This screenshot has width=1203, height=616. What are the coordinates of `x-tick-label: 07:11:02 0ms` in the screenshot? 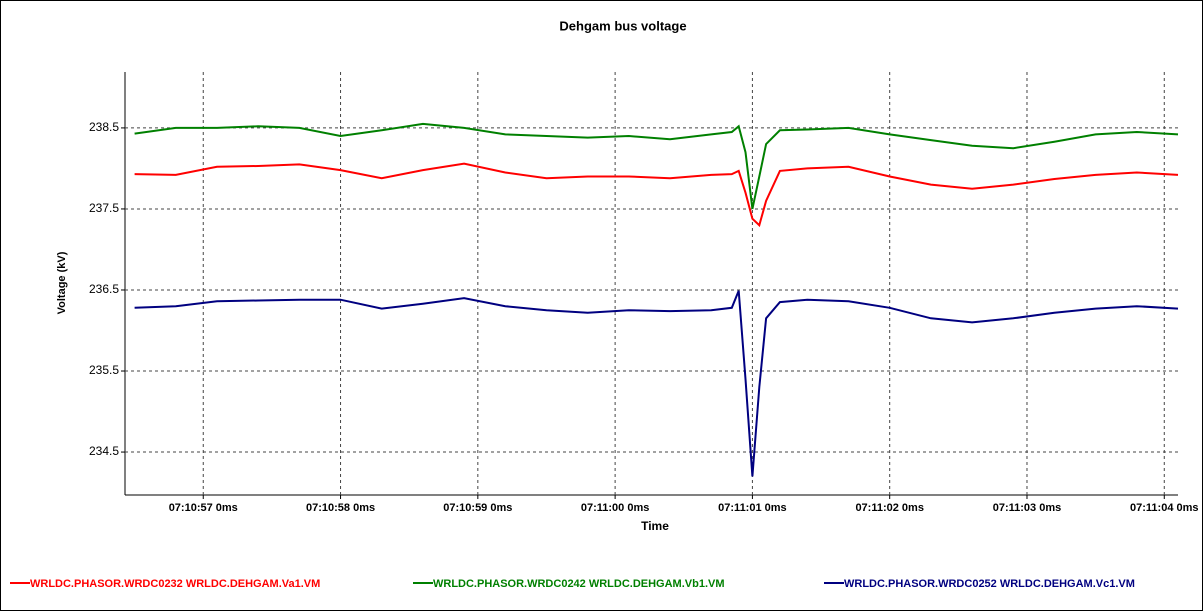 It's located at (889, 508).